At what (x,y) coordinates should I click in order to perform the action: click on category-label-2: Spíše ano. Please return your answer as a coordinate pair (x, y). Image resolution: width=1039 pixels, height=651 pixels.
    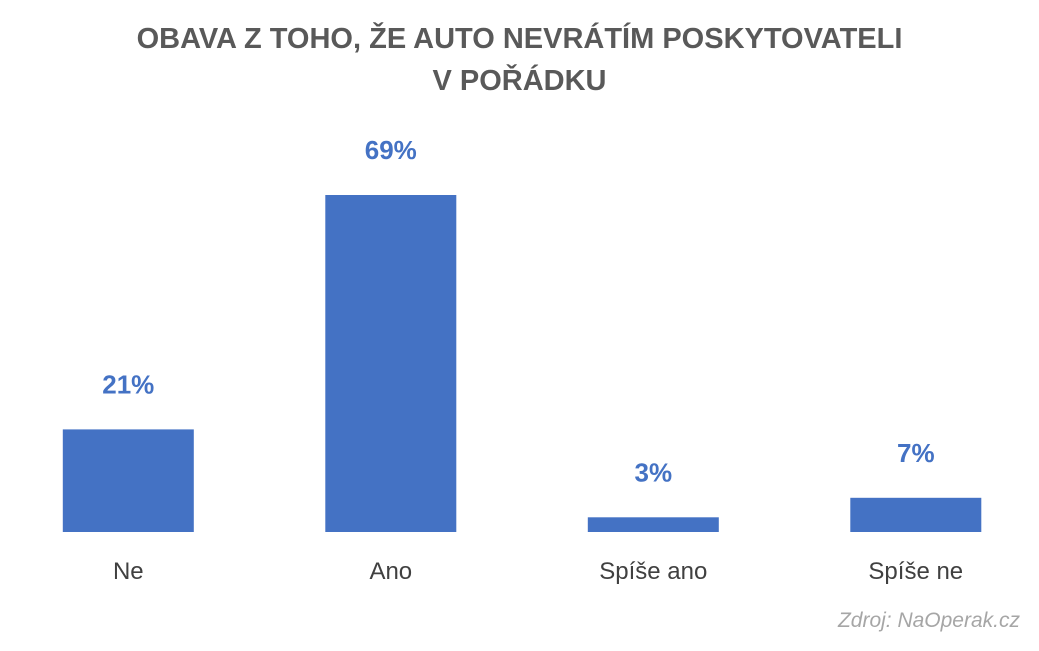
    Looking at the image, I should click on (653, 571).